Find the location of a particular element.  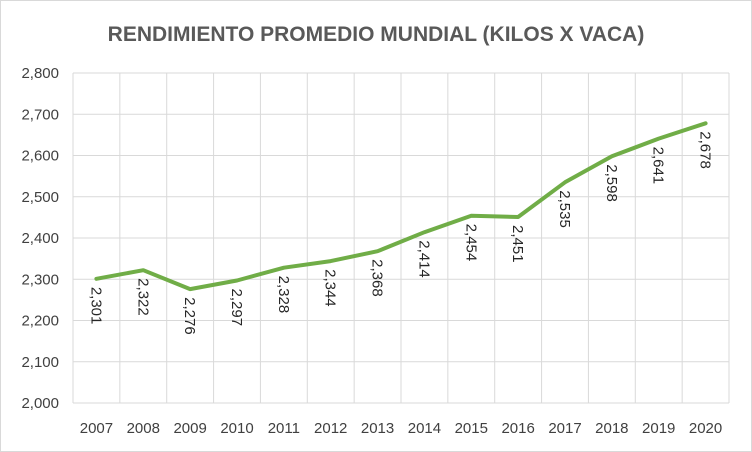

data-label: 2,414 is located at coordinates (423, 259).